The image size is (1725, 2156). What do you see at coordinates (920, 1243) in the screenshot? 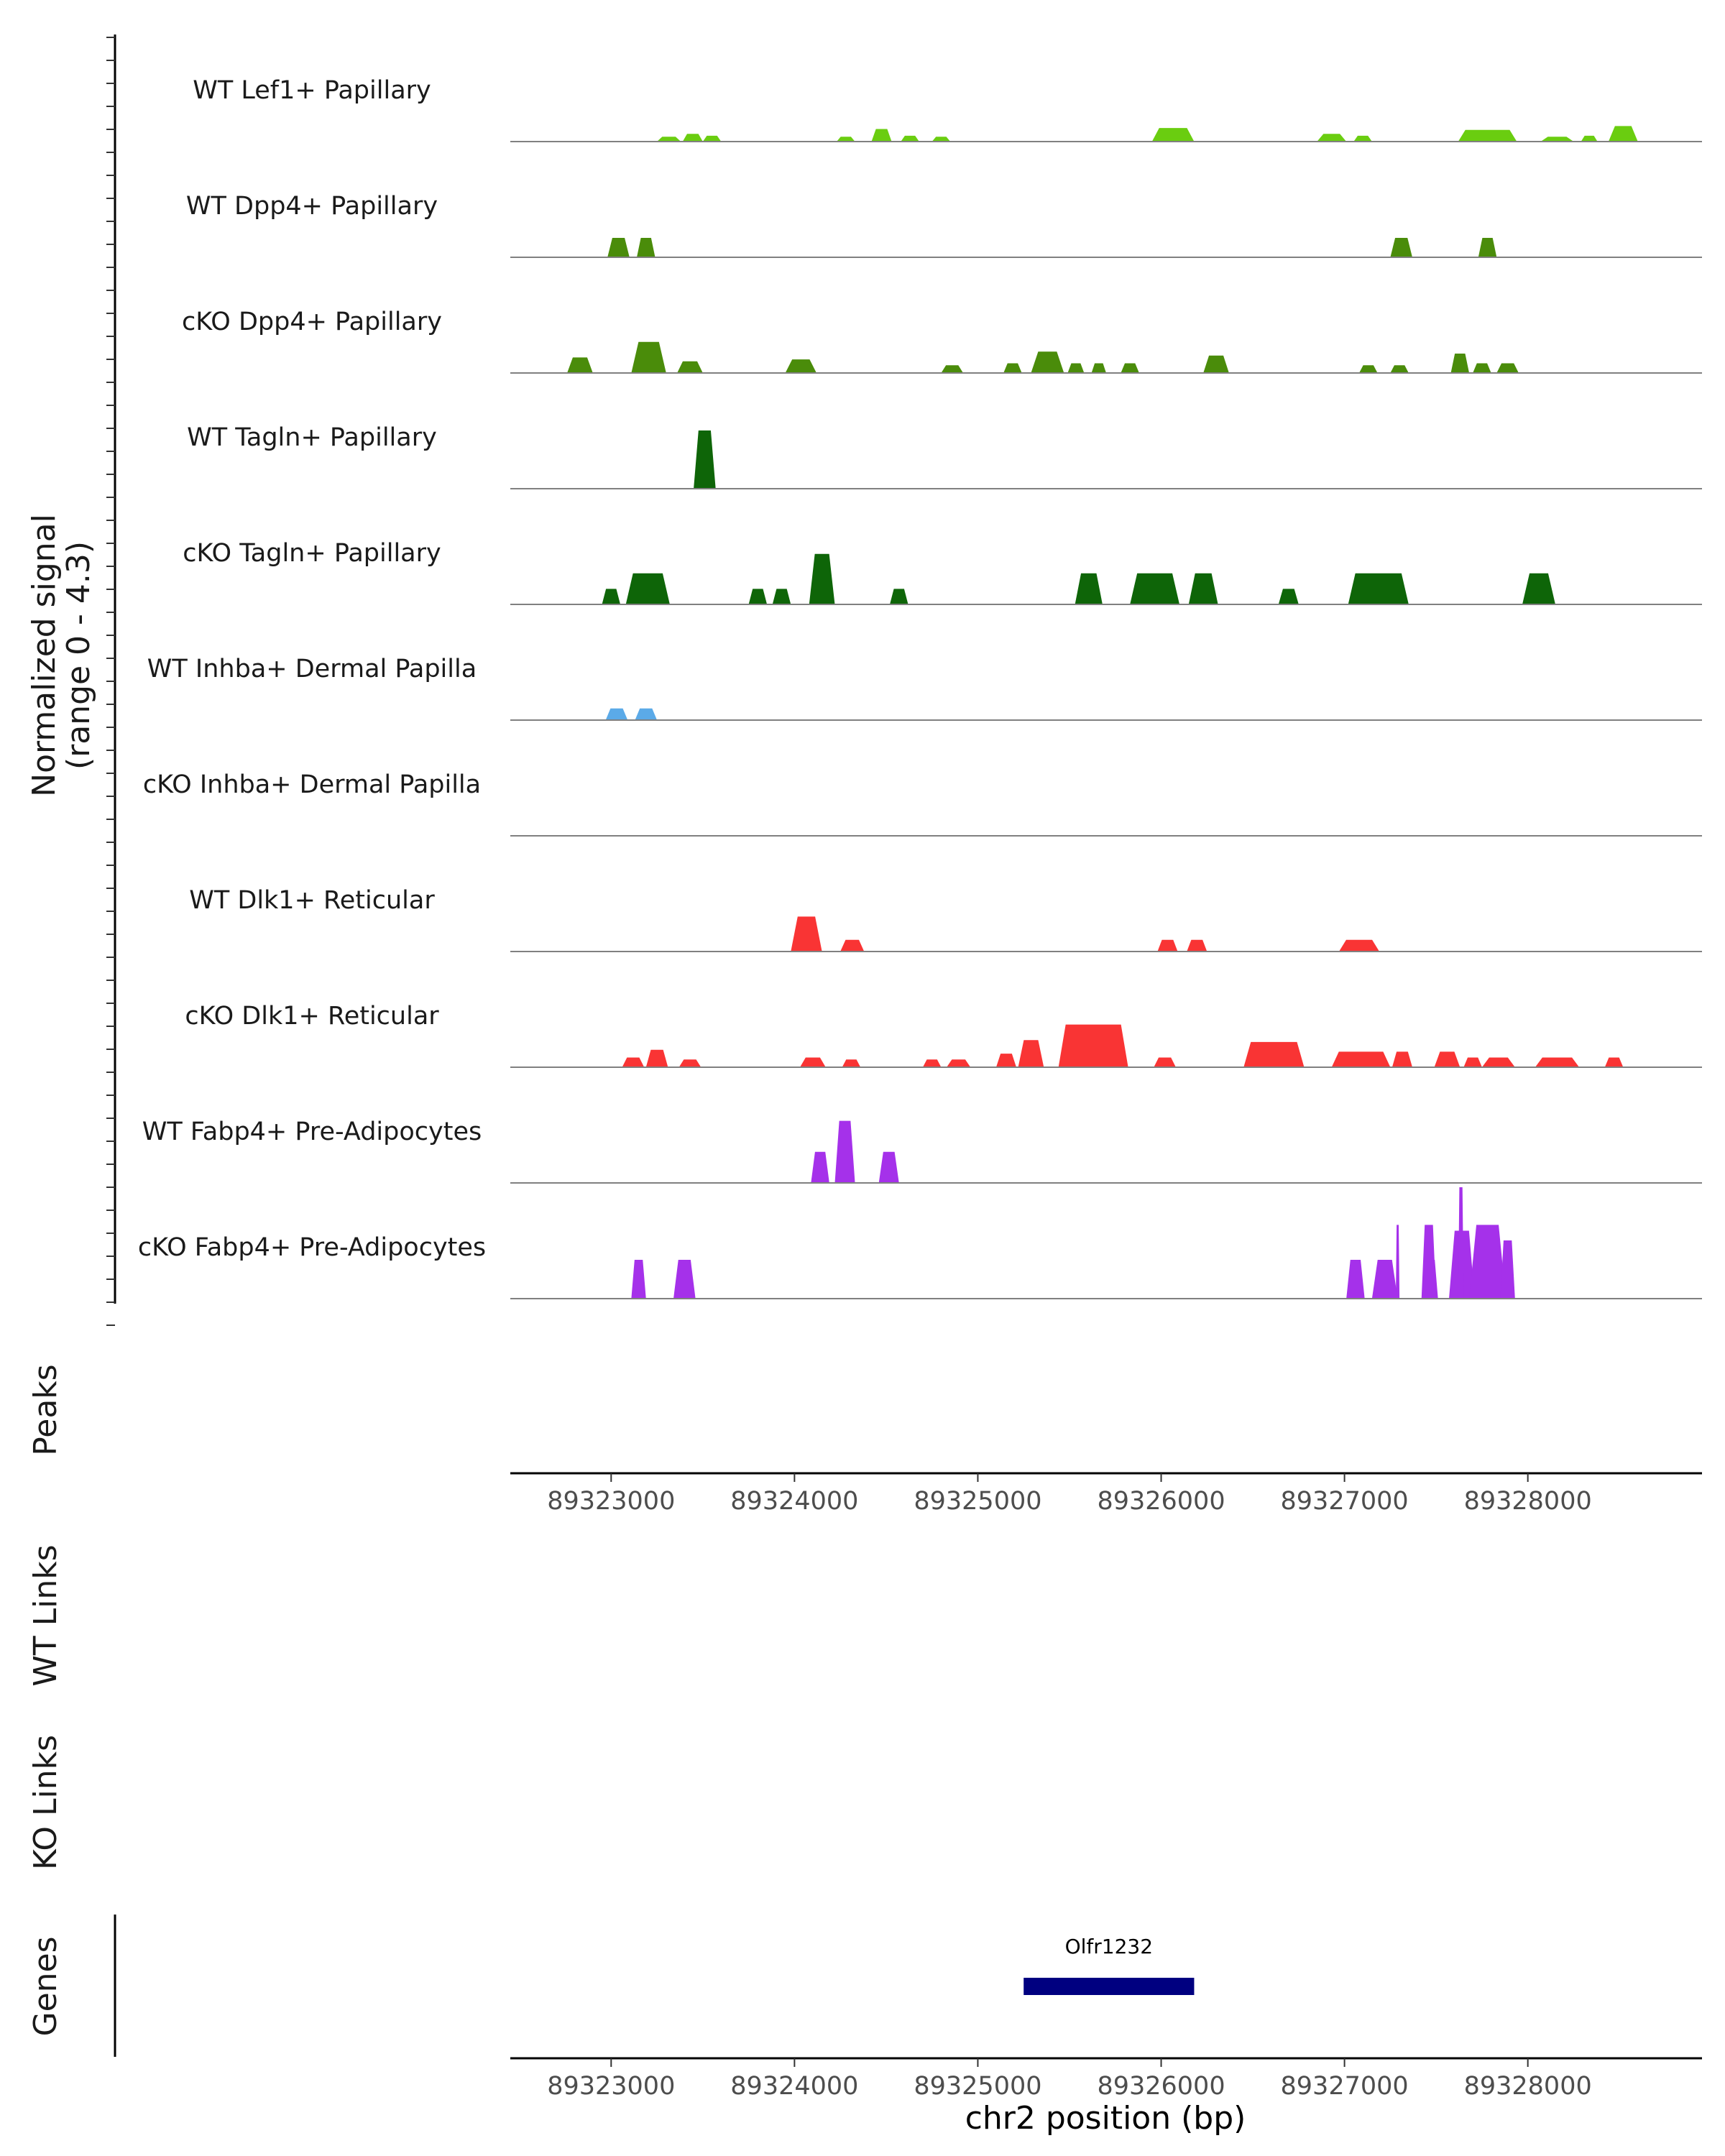
I see `signal-track: cKO Fabp4+ Pre-Adipocytes` at bounding box center [920, 1243].